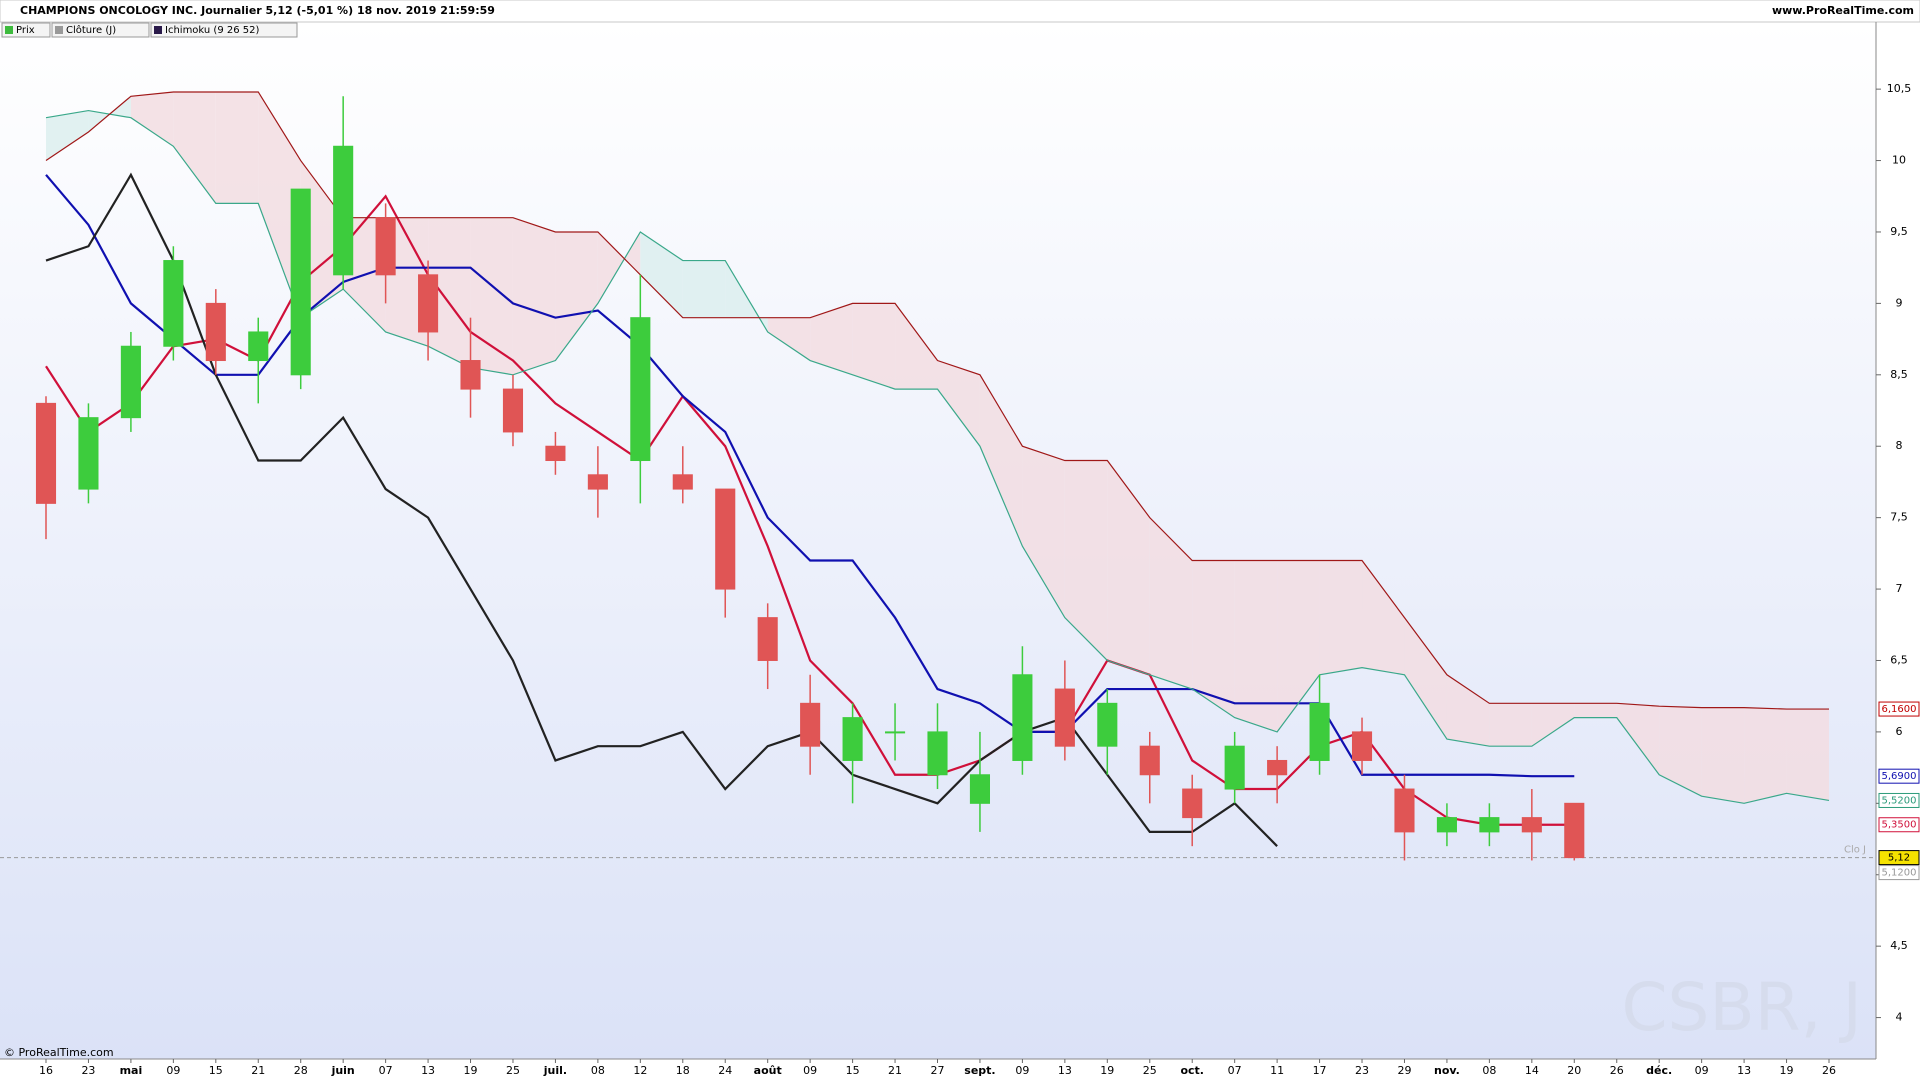  I want to click on value-label: 6,1600, so click(1899, 709).